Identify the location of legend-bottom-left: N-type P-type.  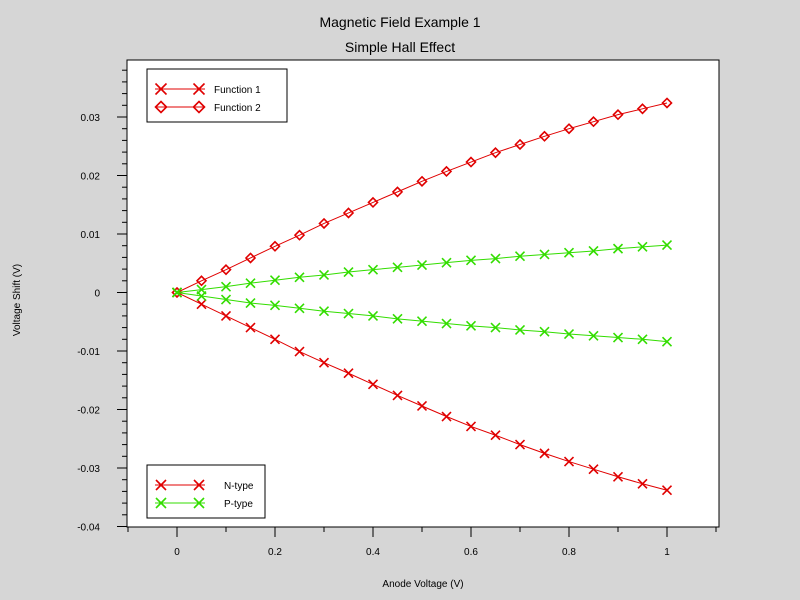
(206, 491).